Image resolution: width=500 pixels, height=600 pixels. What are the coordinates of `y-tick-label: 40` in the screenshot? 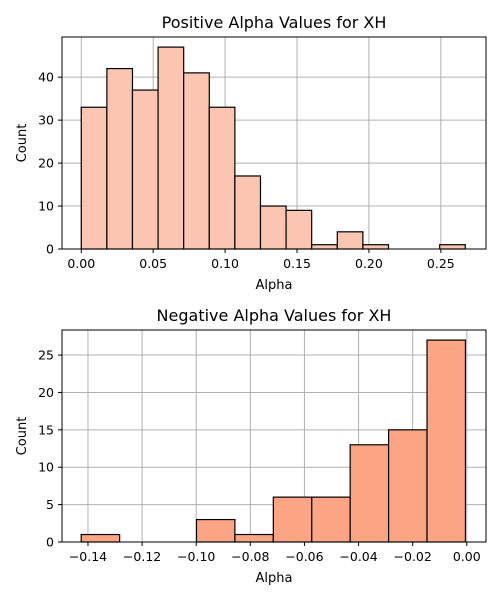 It's located at (46, 77).